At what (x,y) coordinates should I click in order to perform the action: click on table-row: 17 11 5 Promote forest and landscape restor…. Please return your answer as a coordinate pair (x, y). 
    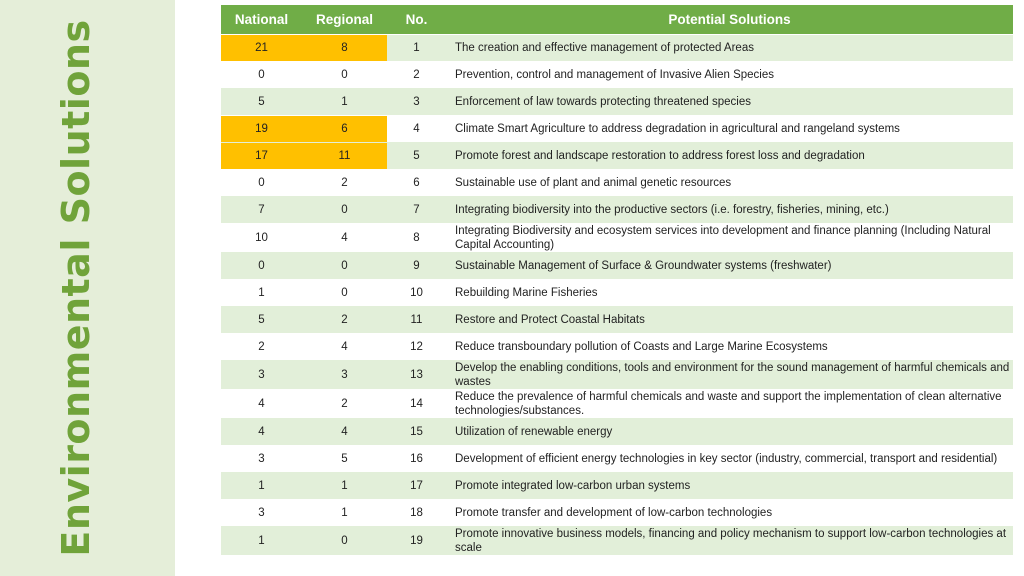
    Looking at the image, I should click on (617, 156).